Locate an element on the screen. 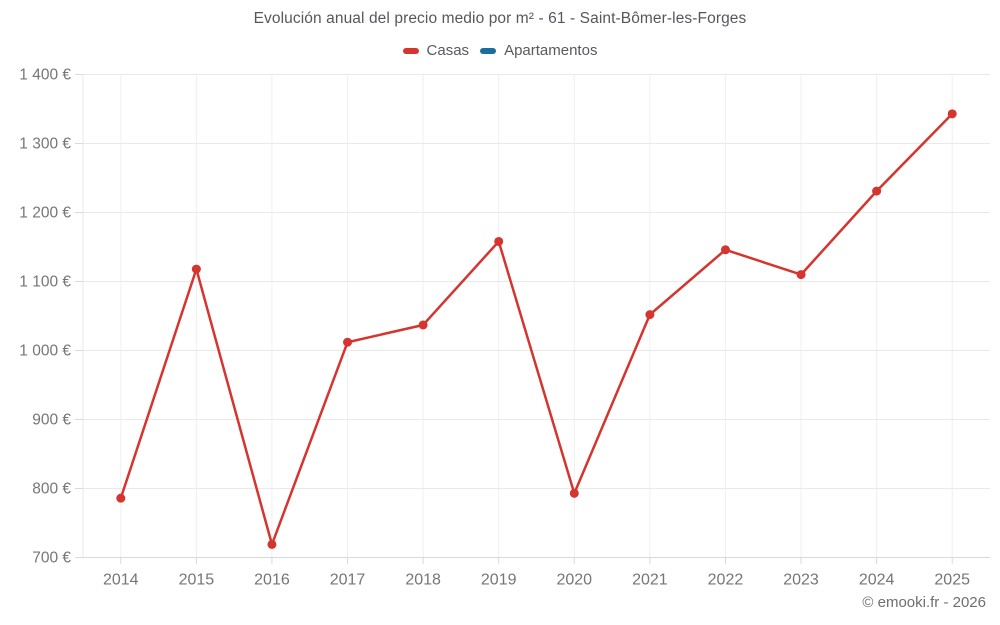 The height and width of the screenshot is (625, 1000). legend-item-casas: Casas is located at coordinates (436, 50).